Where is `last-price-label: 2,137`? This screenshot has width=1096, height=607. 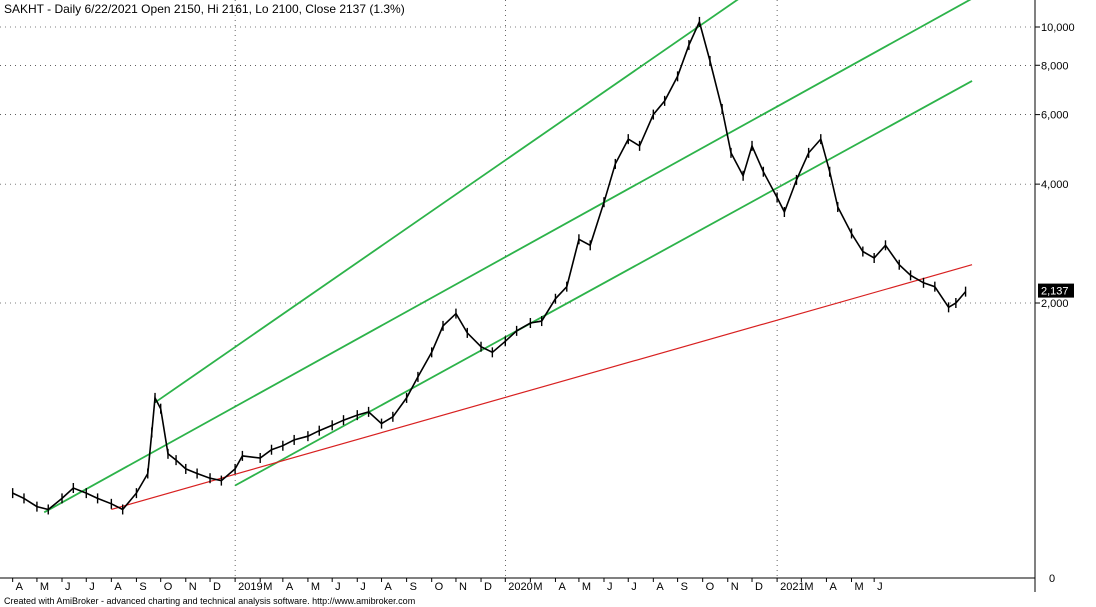
last-price-label: 2,137 is located at coordinates (1055, 292).